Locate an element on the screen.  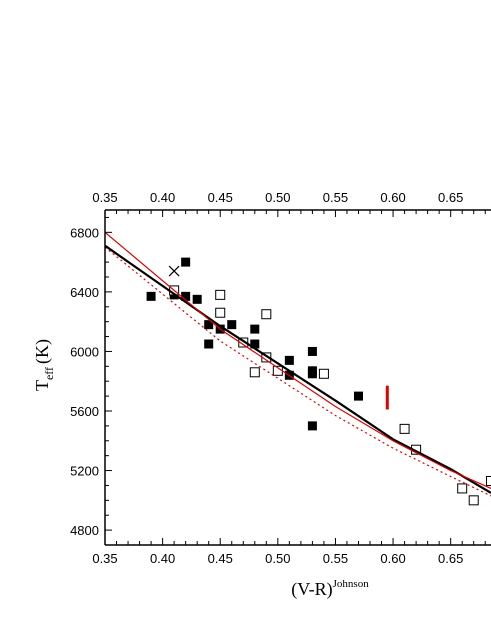
cross-stroke is located at coordinates (174, 271).